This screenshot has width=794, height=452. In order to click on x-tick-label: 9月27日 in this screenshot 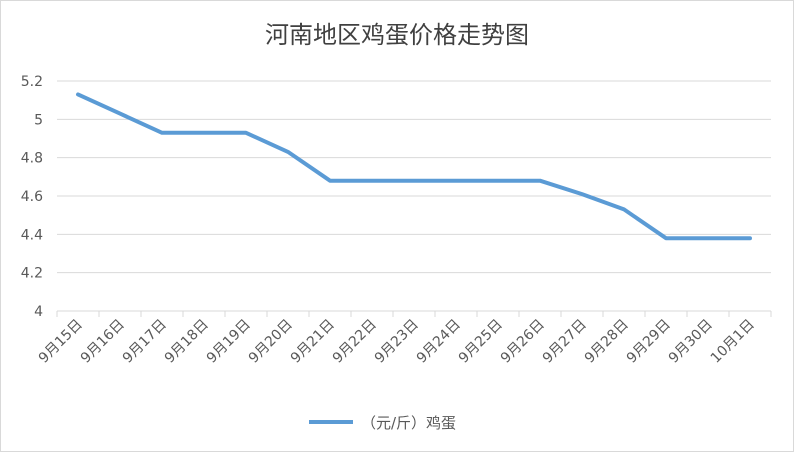, I will do `click(565, 342)`.